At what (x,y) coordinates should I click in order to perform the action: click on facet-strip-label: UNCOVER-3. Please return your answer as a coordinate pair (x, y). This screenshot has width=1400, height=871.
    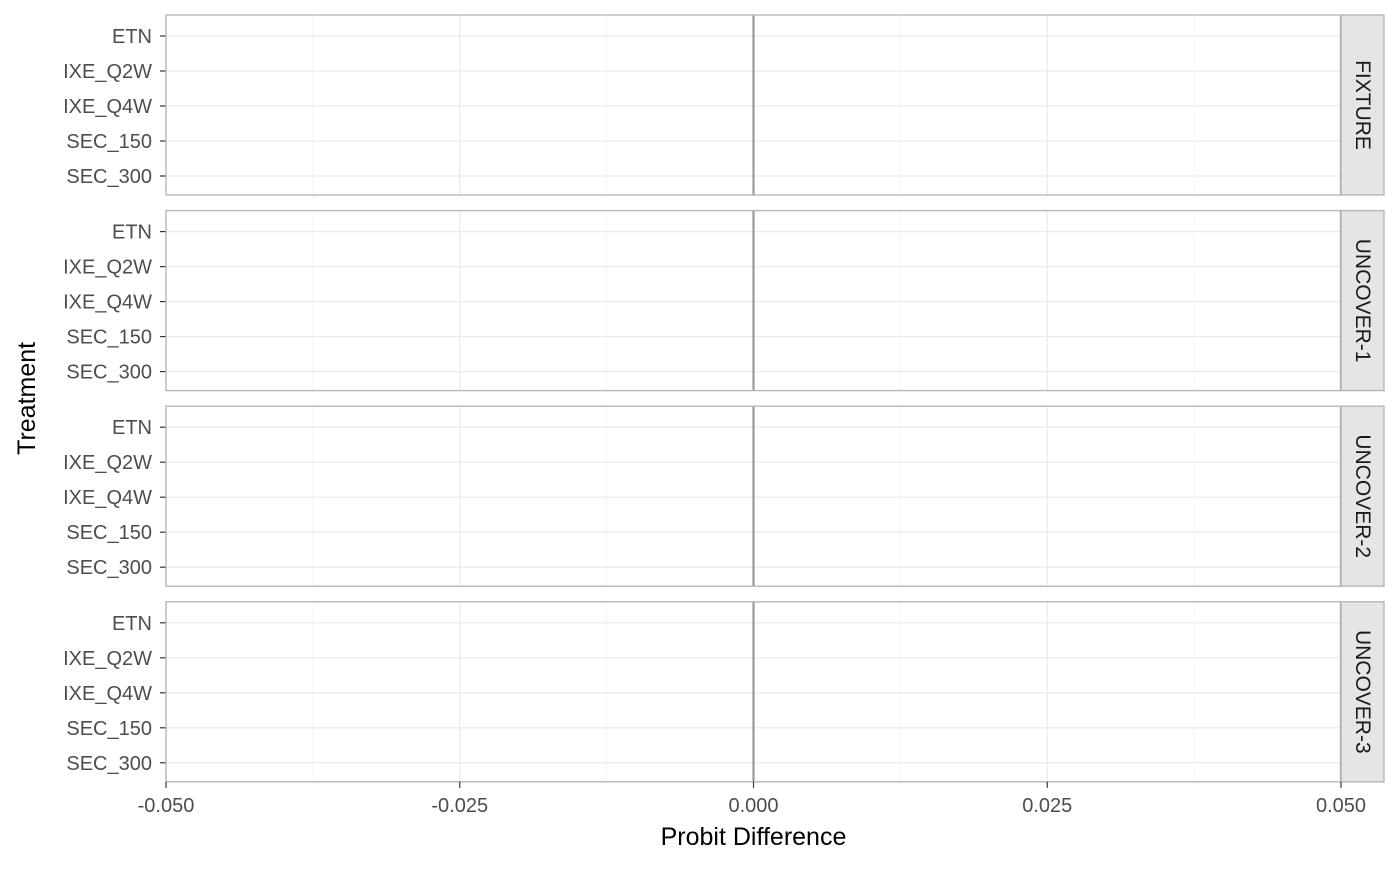
    Looking at the image, I should click on (1362, 692).